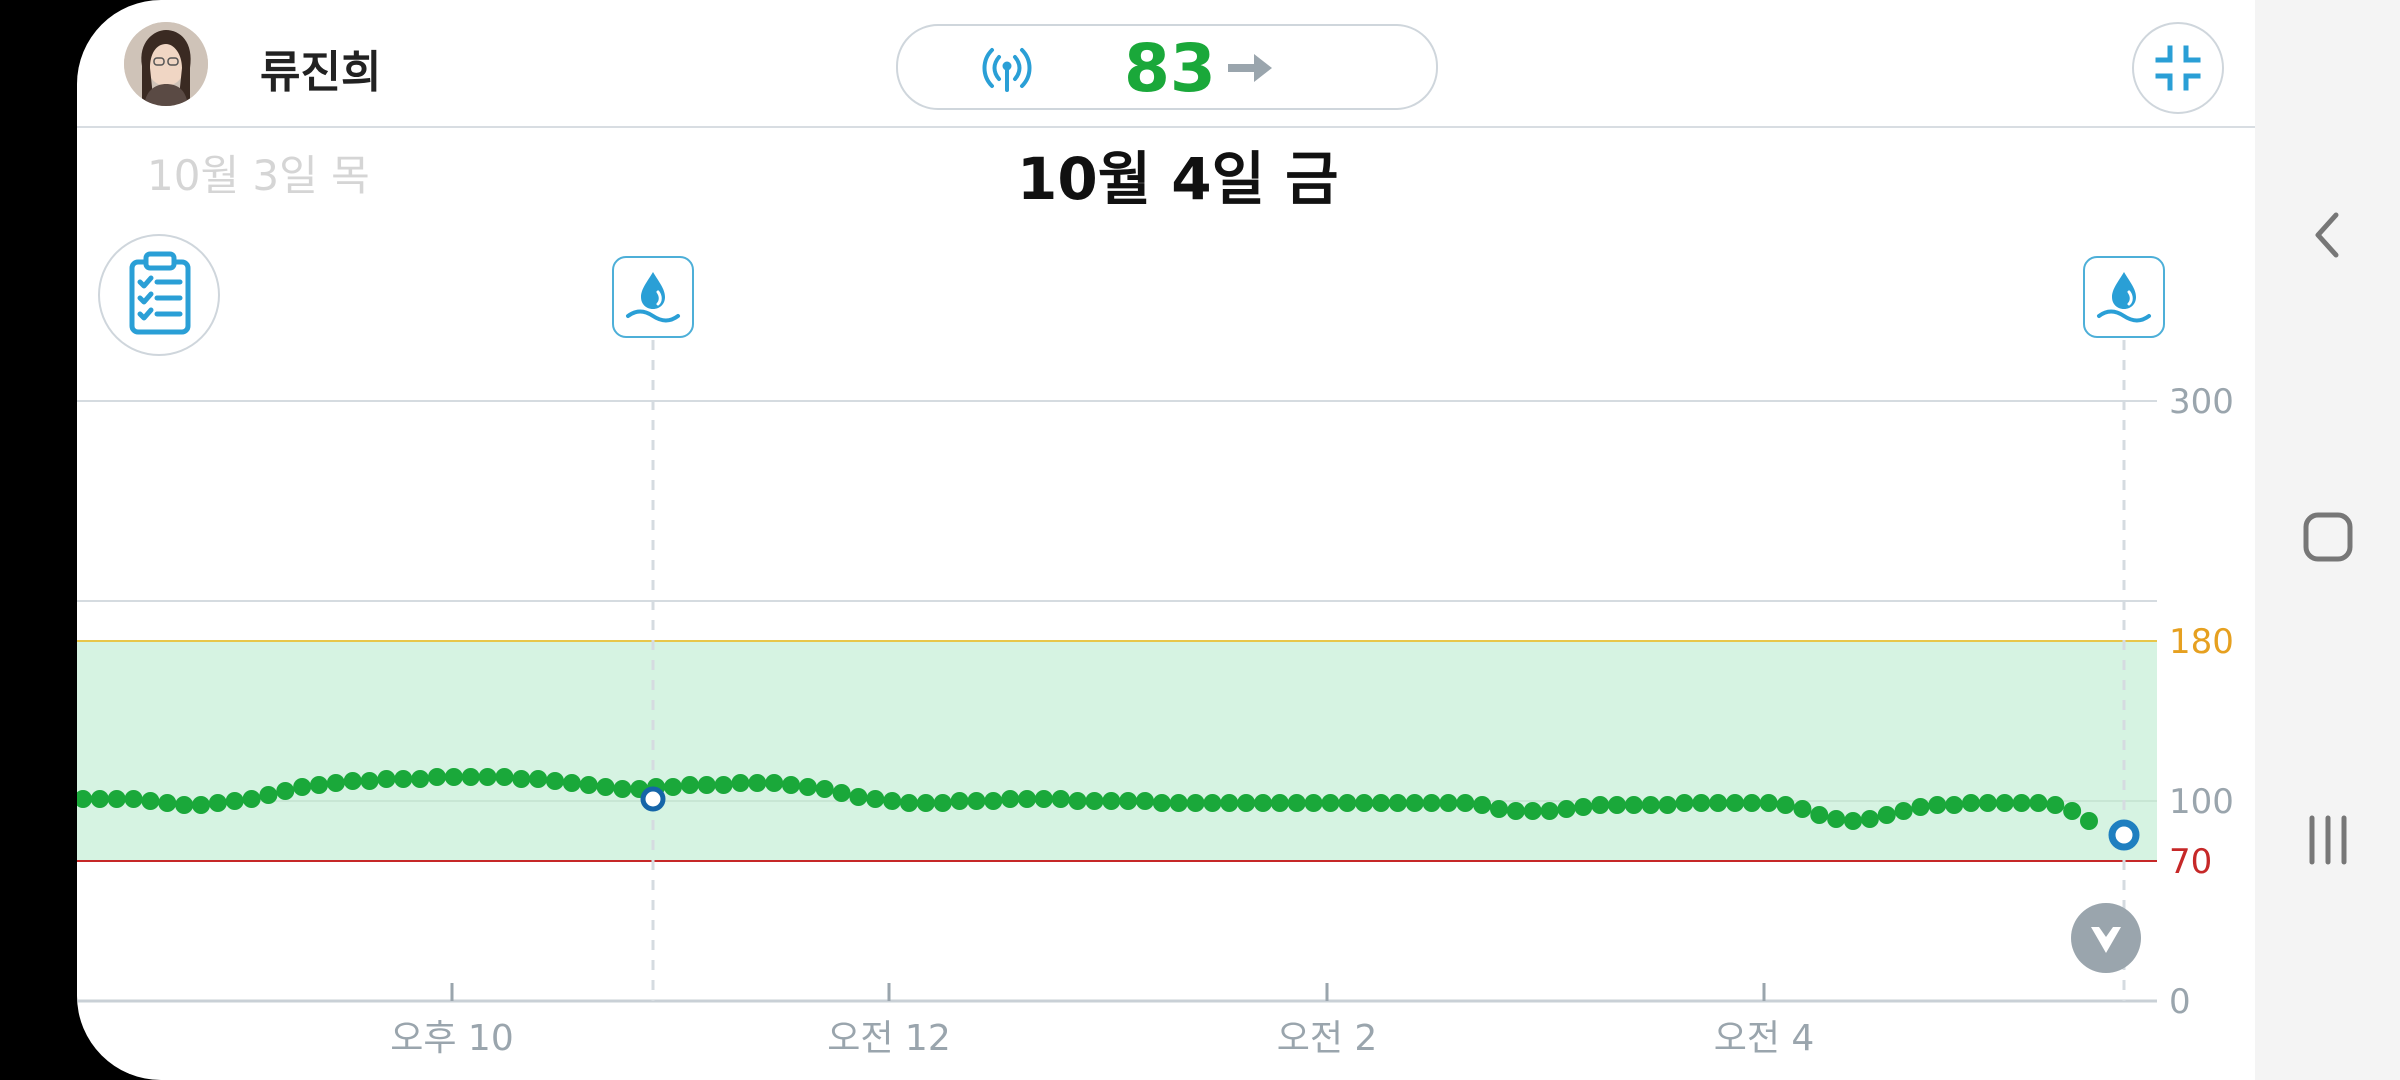  I want to click on y-tick-label: 180, so click(2201, 642).